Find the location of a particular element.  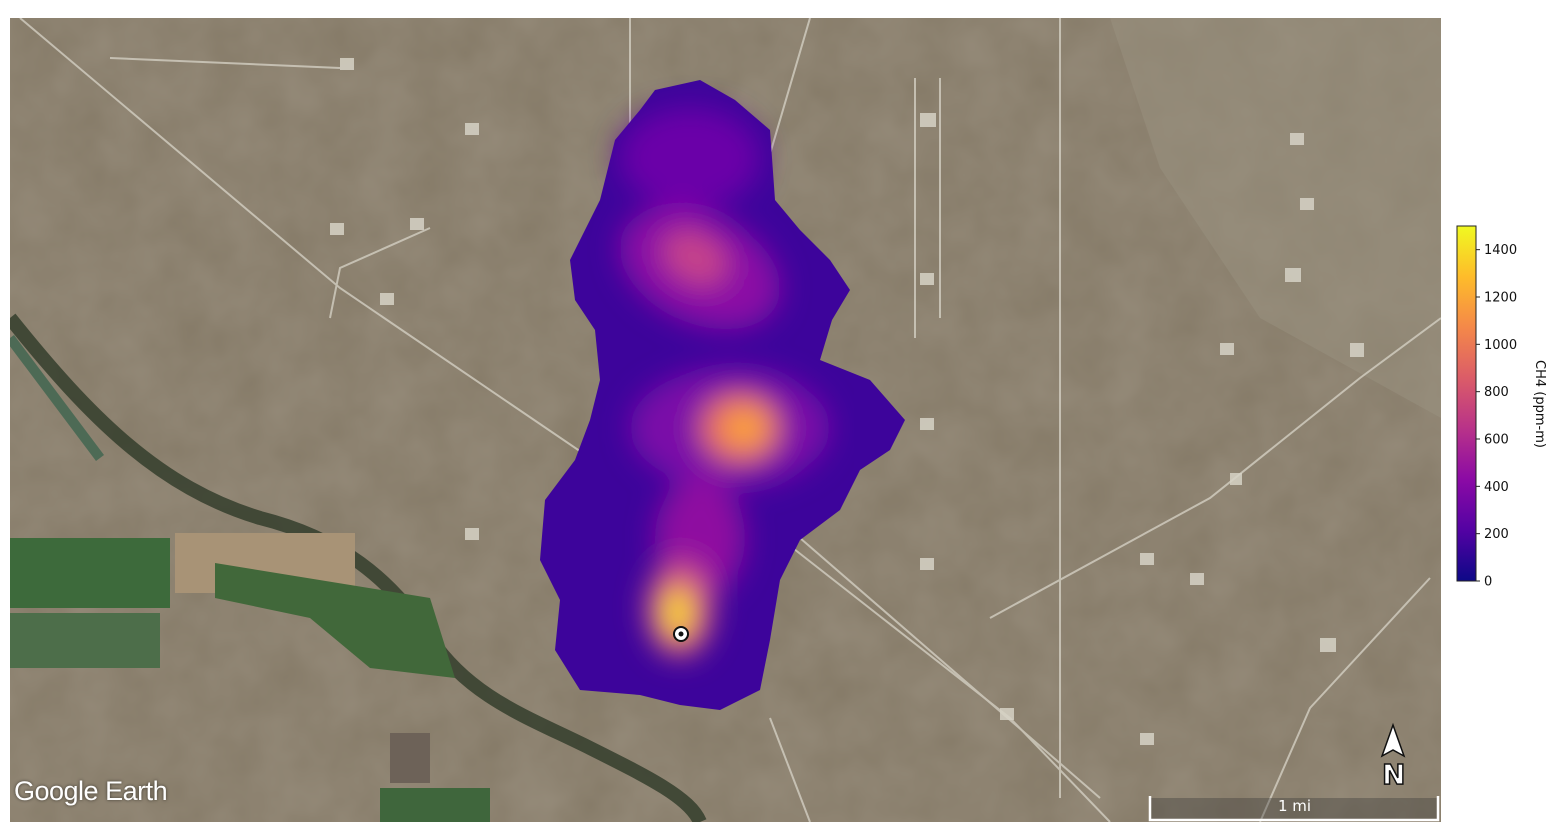

north-label: N is located at coordinates (1393, 774).